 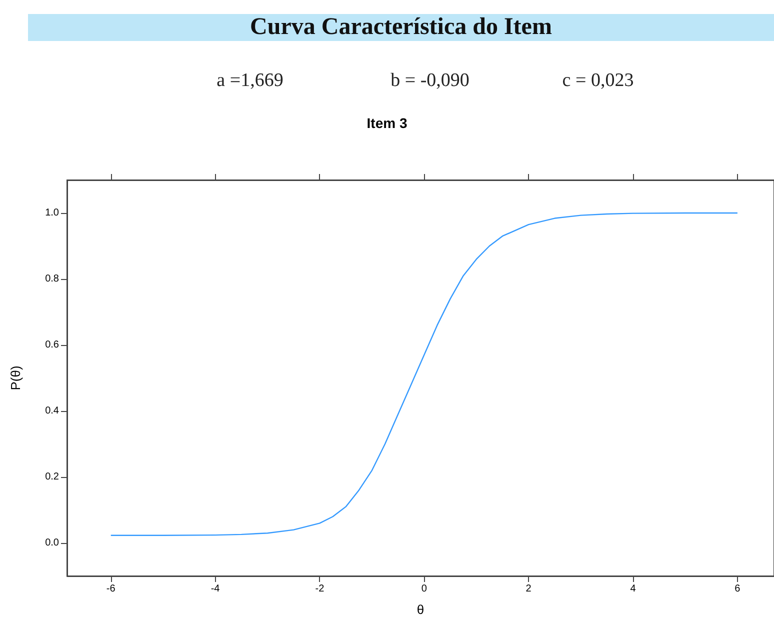 I want to click on y-tick-label: 0.0, so click(x=52, y=543).